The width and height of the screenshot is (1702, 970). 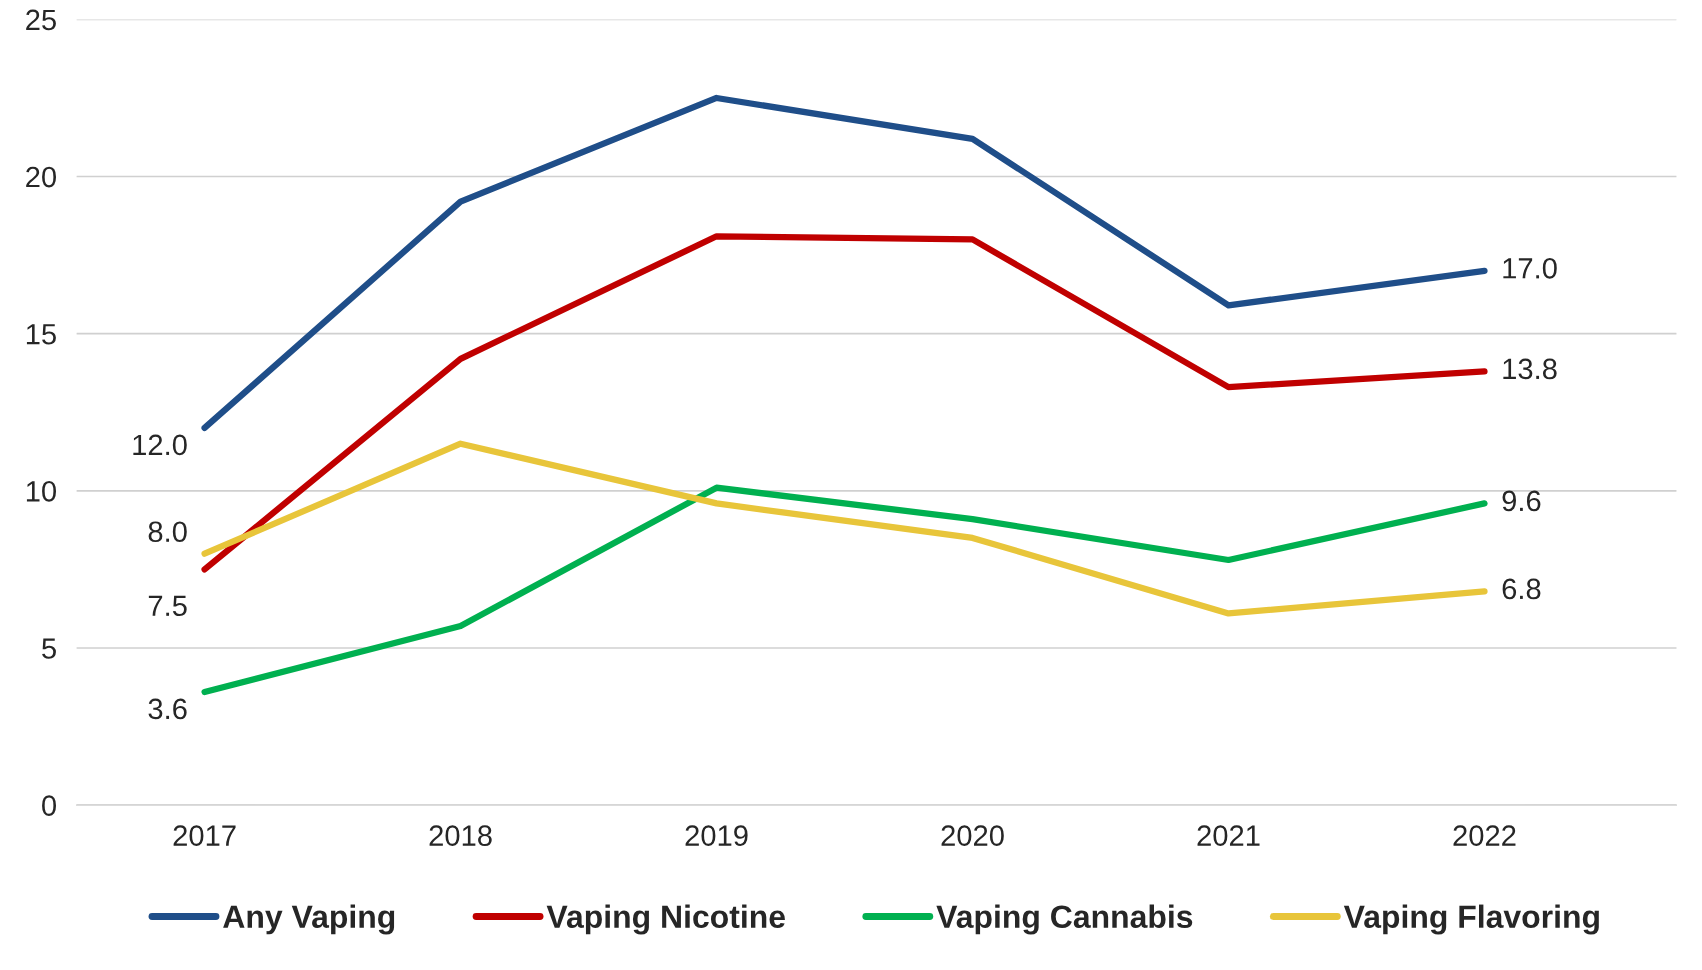 What do you see at coordinates (49, 648) in the screenshot?
I see `y-tick-label: 5` at bounding box center [49, 648].